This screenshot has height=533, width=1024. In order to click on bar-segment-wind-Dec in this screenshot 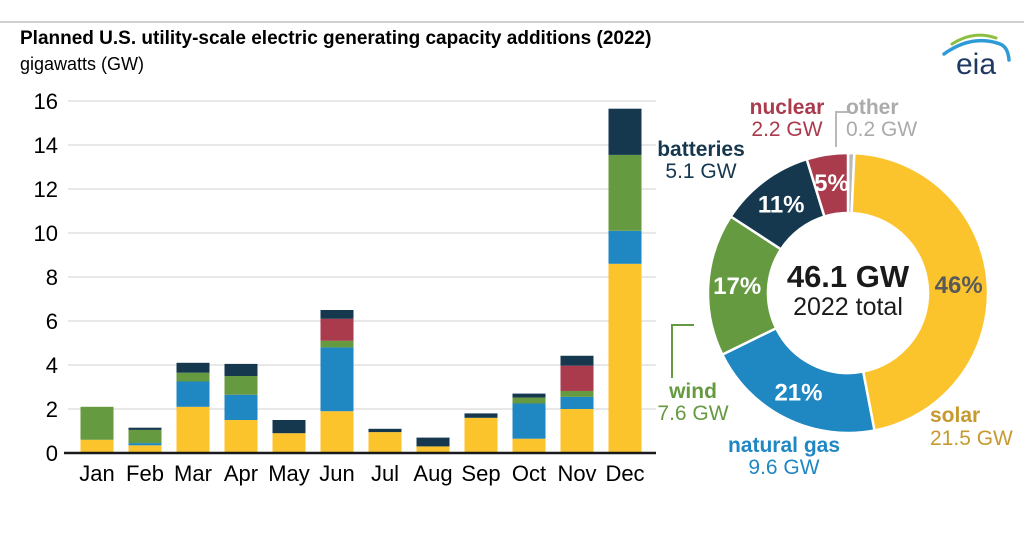, I will do `click(625, 192)`.